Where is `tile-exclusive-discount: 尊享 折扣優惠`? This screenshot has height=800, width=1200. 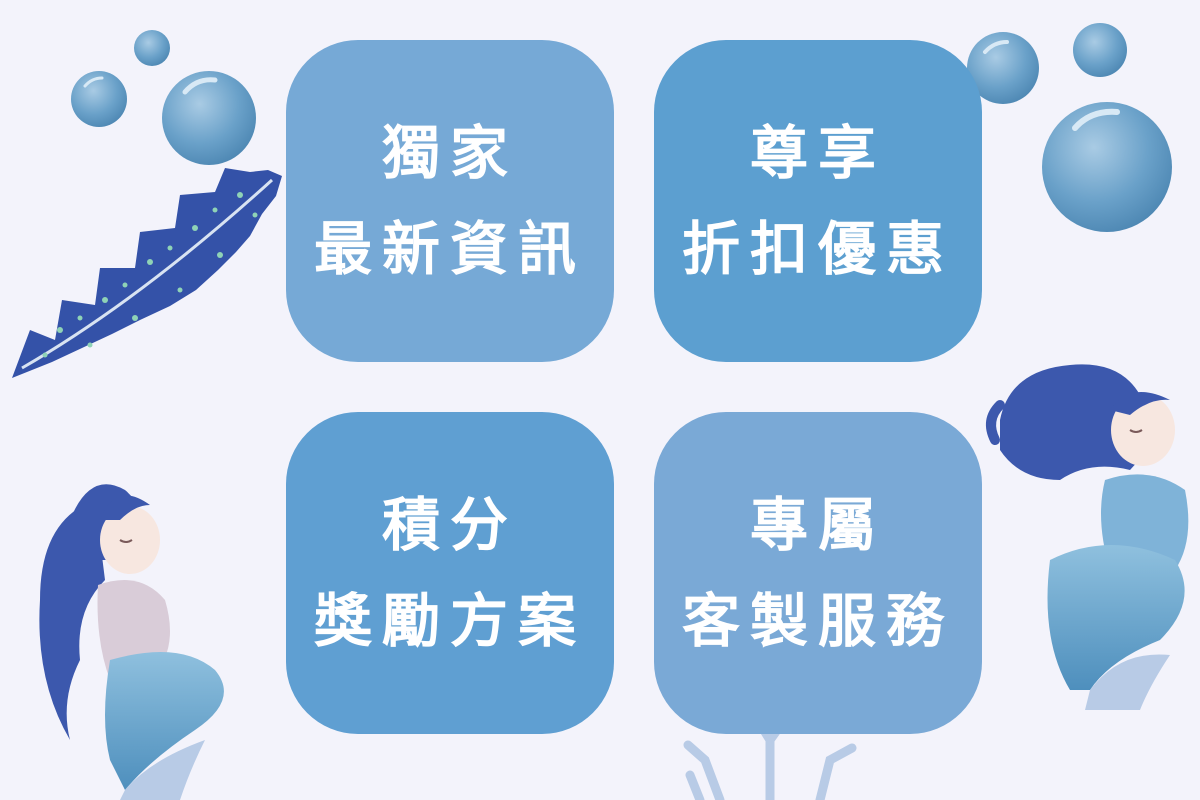 tile-exclusive-discount: 尊享 折扣優惠 is located at coordinates (818, 201).